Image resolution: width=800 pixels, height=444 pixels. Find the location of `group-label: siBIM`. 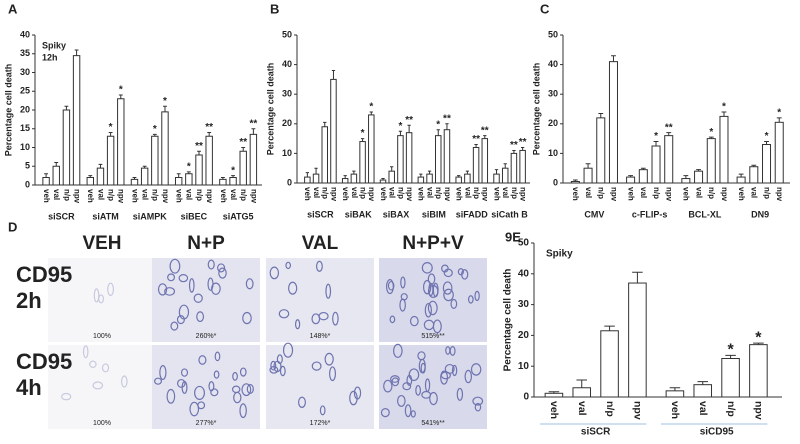

group-label: siBIM is located at coordinates (434, 214).